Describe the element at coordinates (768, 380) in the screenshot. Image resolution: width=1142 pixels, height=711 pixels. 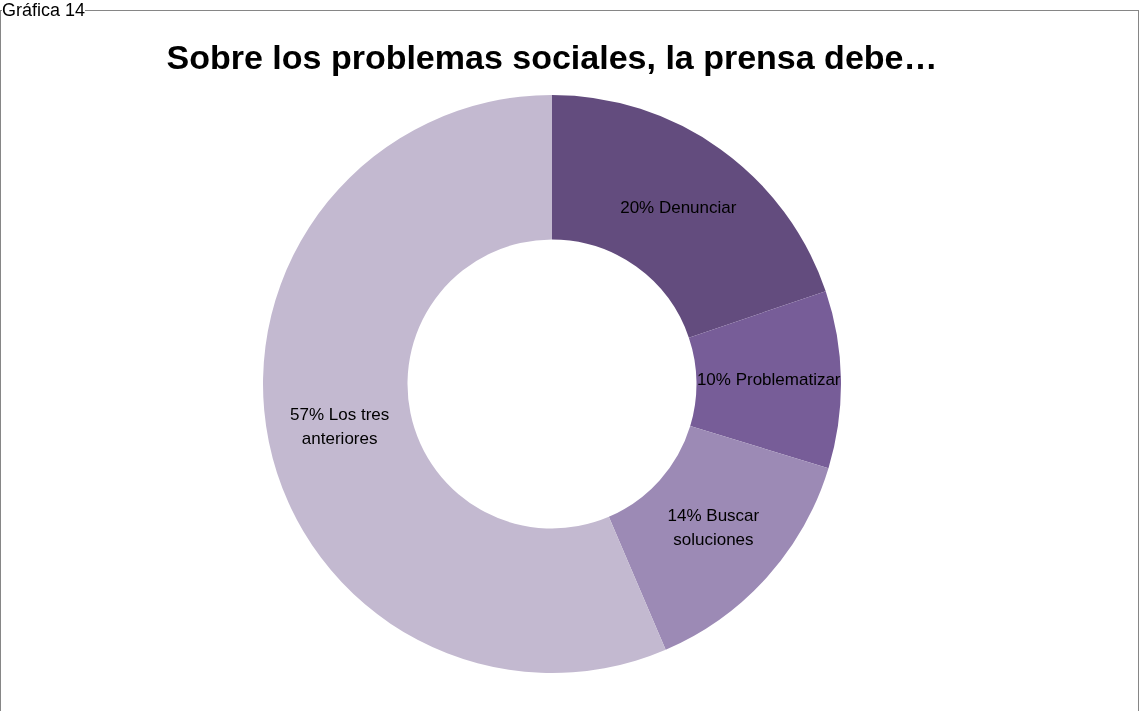
I see `slice-label: 10% Problematizar` at that location.